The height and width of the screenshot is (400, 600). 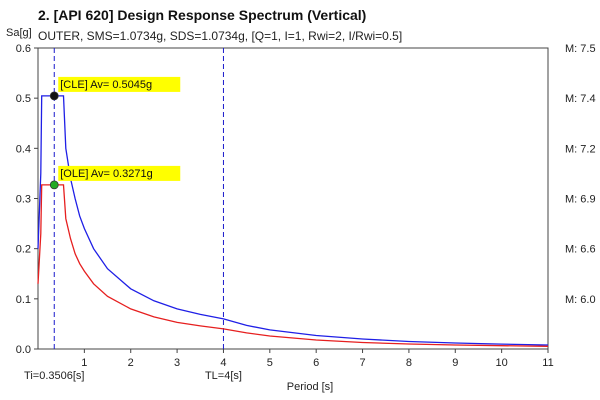 What do you see at coordinates (362, 363) in the screenshot?
I see `x-tick-label: 7` at bounding box center [362, 363].